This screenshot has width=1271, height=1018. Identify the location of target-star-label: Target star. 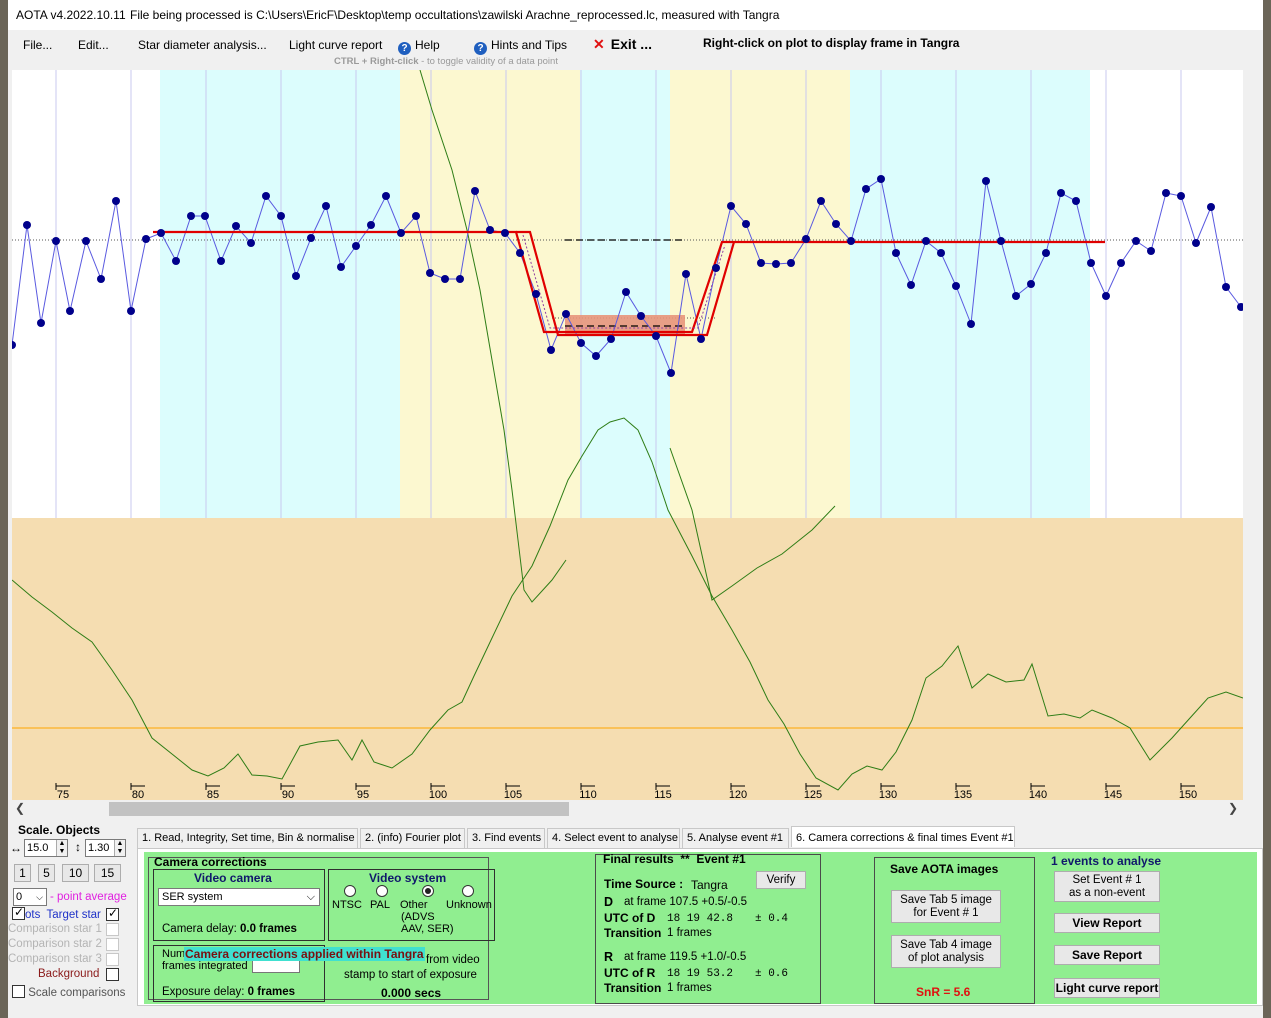
(73, 915).